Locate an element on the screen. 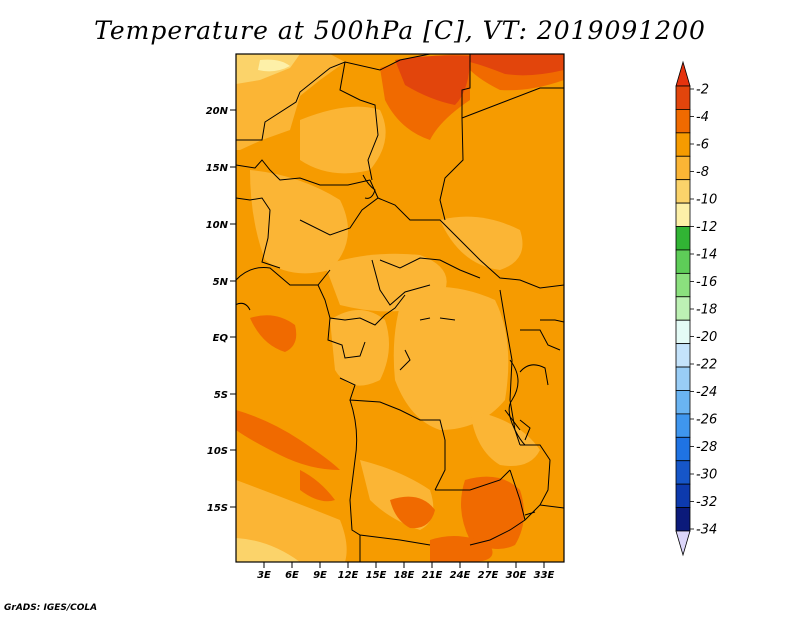 This screenshot has height=618, width=800. lat-tick-label: 20N is located at coordinates (217, 111).